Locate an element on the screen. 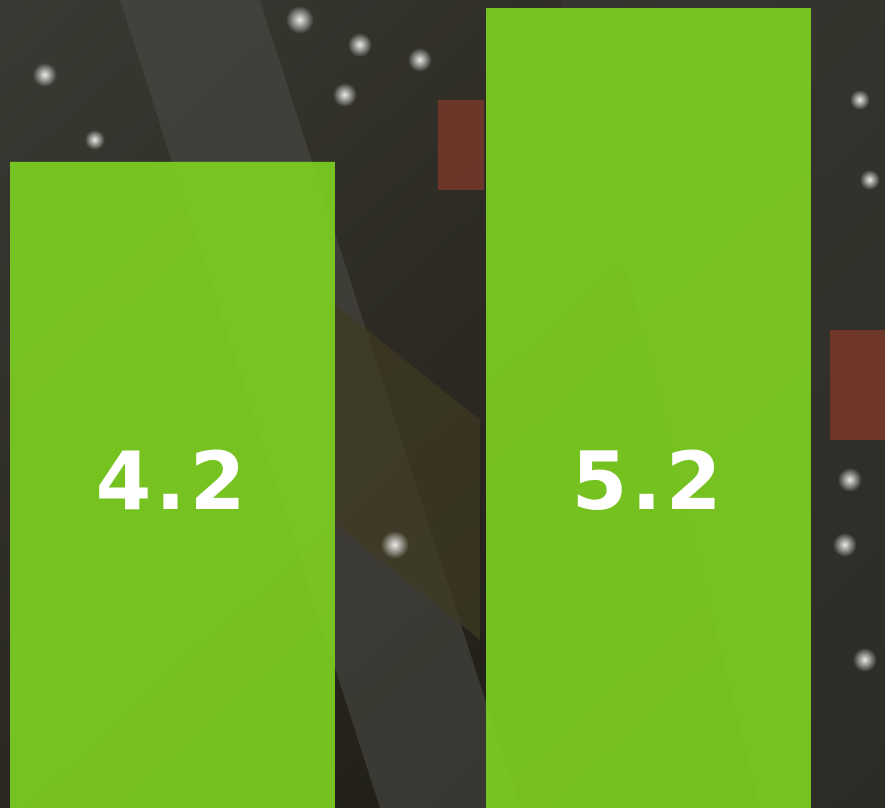  value-label: 4.2 is located at coordinates (173, 481).